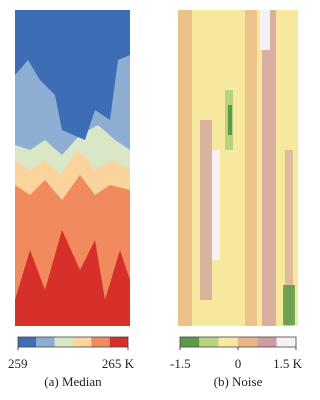  What do you see at coordinates (238, 381) in the screenshot?
I see `panel-caption: (b) Noise` at bounding box center [238, 381].